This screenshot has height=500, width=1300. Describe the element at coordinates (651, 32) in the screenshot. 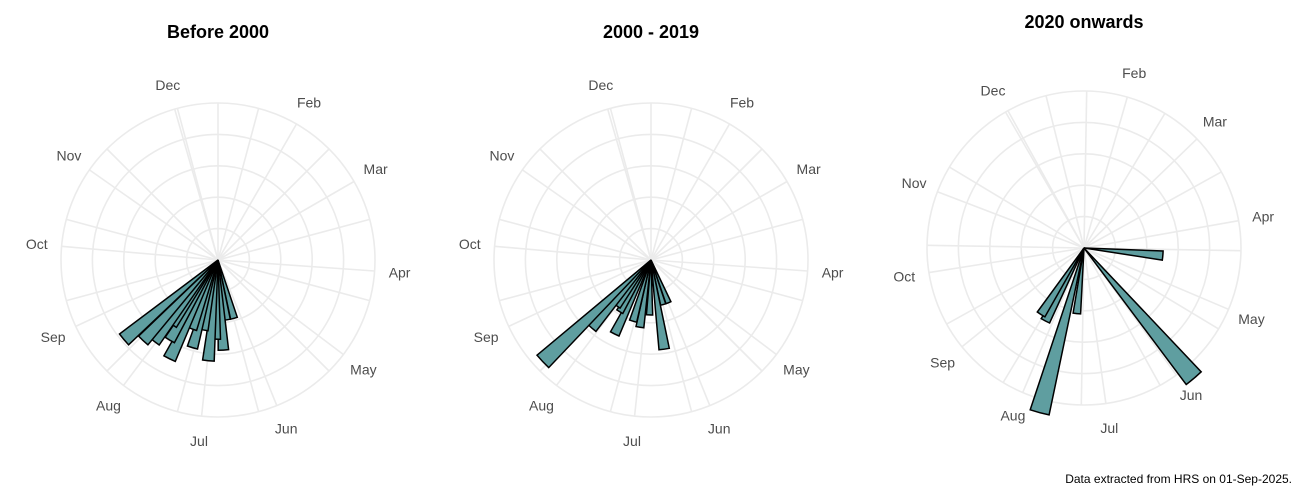

I see `panel-title: 2000 - 2019` at that location.